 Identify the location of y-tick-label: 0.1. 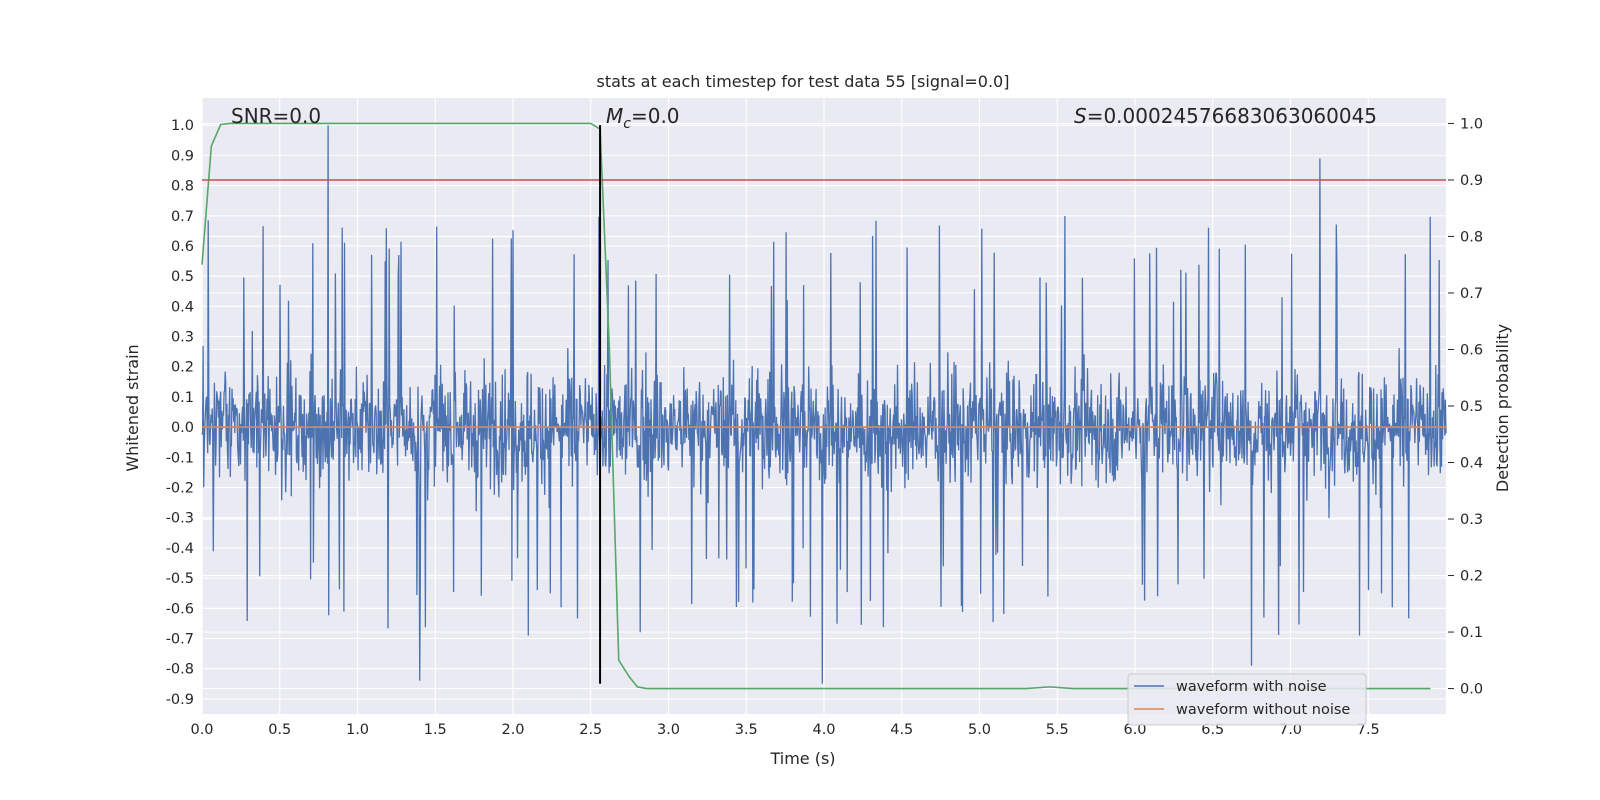
(182, 398).